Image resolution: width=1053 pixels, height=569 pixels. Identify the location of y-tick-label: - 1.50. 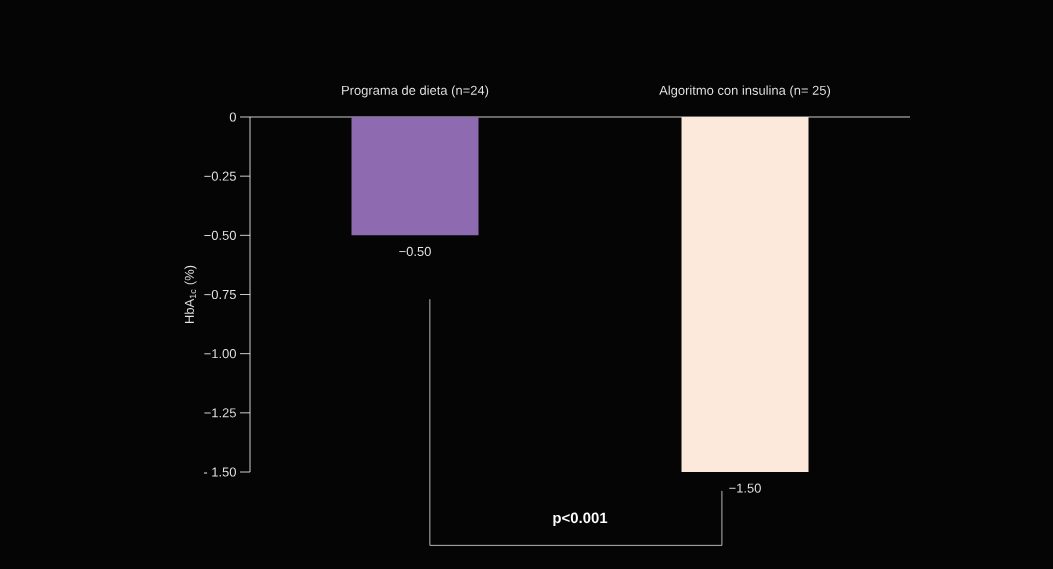
(219, 472).